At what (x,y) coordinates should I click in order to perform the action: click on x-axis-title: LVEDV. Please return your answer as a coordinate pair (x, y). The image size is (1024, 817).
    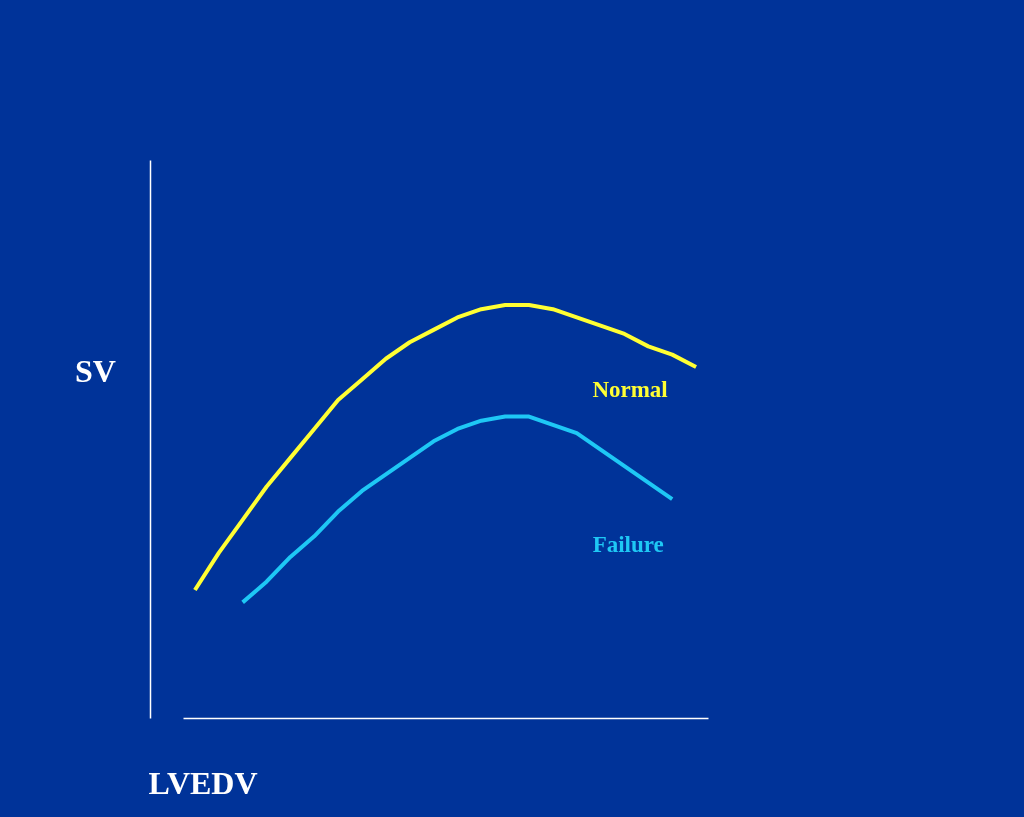
    Looking at the image, I should click on (203, 782).